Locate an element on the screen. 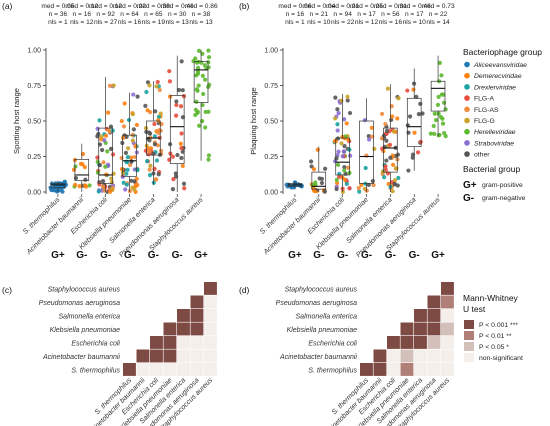  nls-stat: nls = 13 is located at coordinates (201, 22).